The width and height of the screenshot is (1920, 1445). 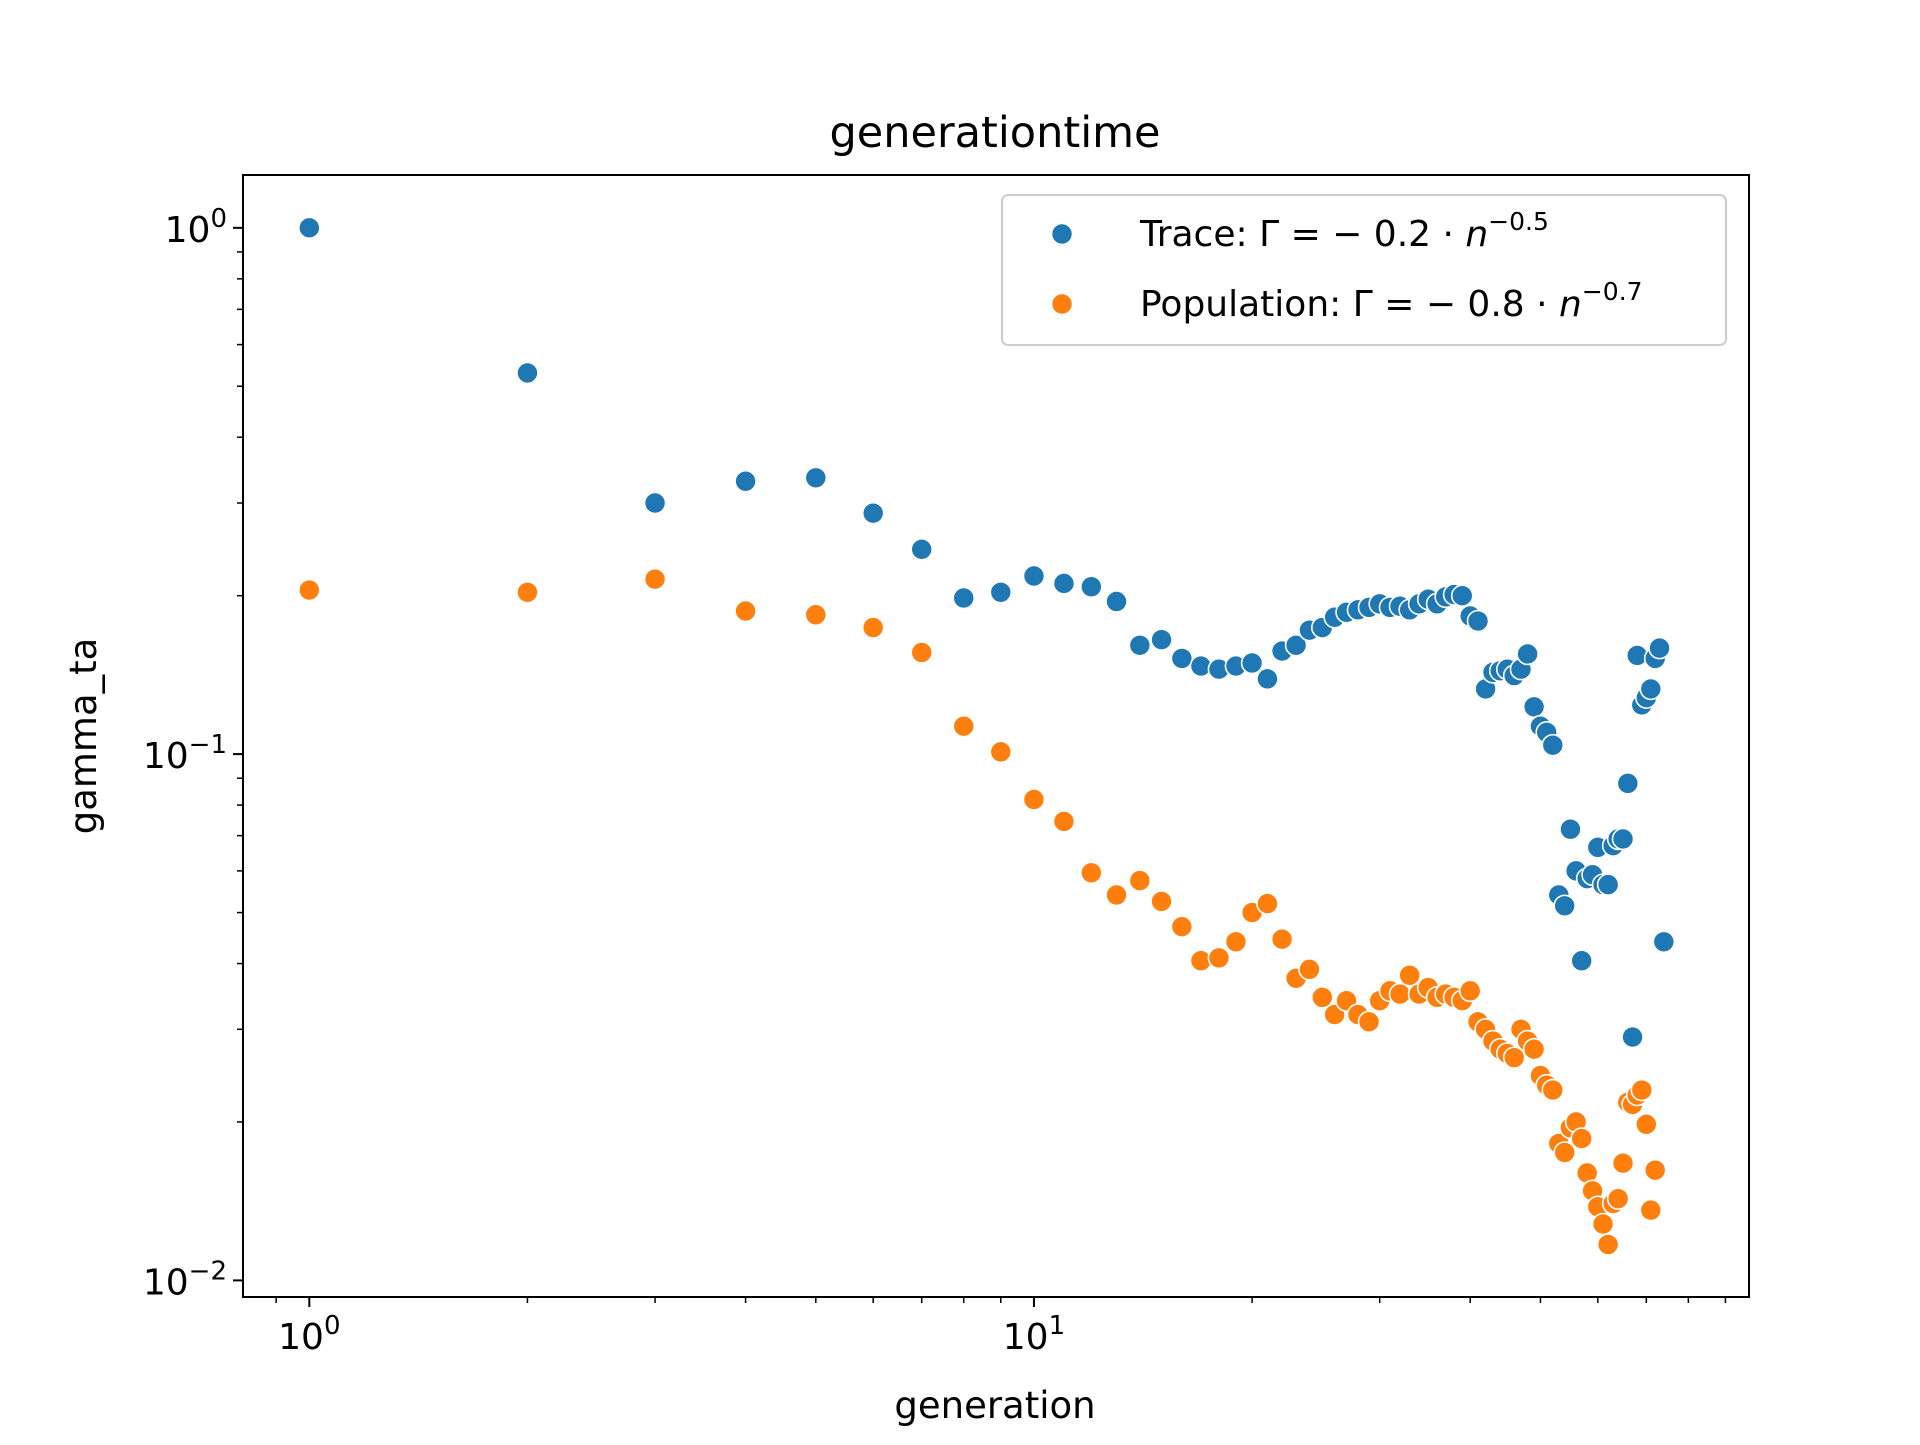 I want to click on y-tick-label: 10⁻², so click(x=185, y=1279).